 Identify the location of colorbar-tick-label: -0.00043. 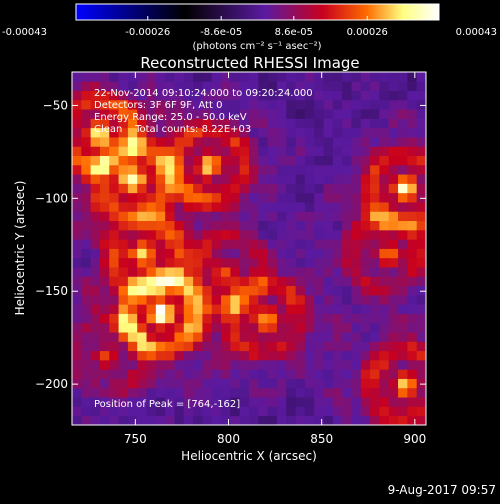
(24, 32).